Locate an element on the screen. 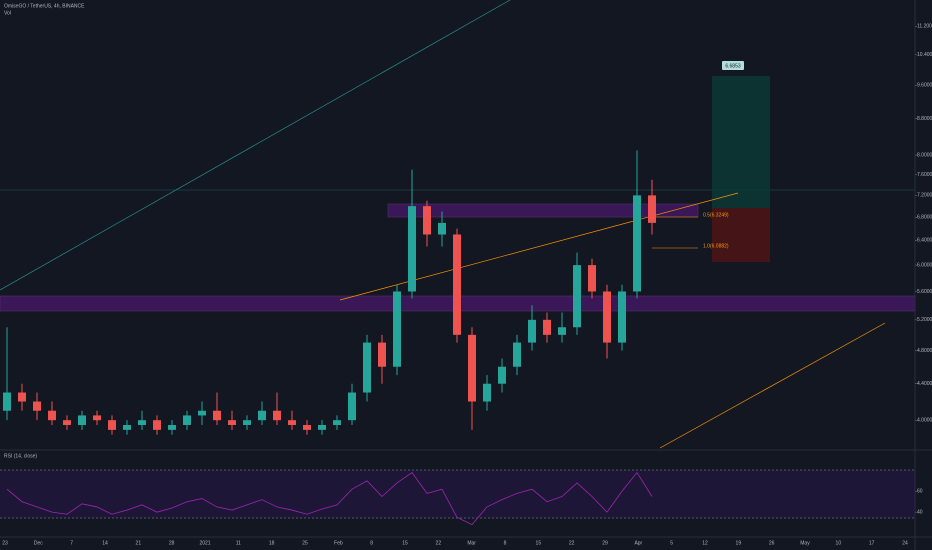 Image resolution: width=932 pixels, height=550 pixels. x-tick-label: 23 is located at coordinates (5, 543).